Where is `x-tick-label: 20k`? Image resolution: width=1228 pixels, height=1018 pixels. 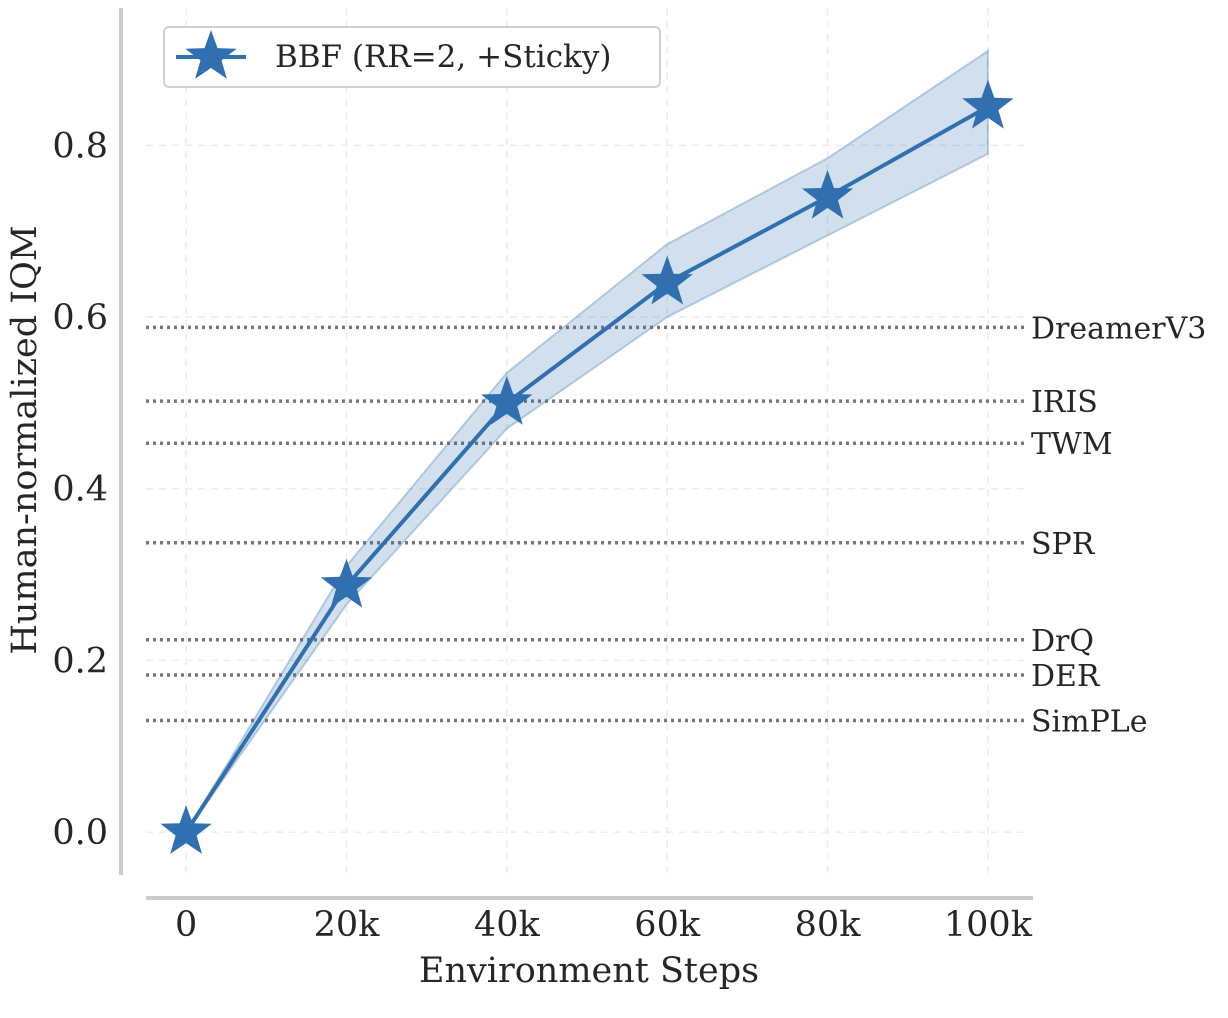 x-tick-label: 20k is located at coordinates (347, 925).